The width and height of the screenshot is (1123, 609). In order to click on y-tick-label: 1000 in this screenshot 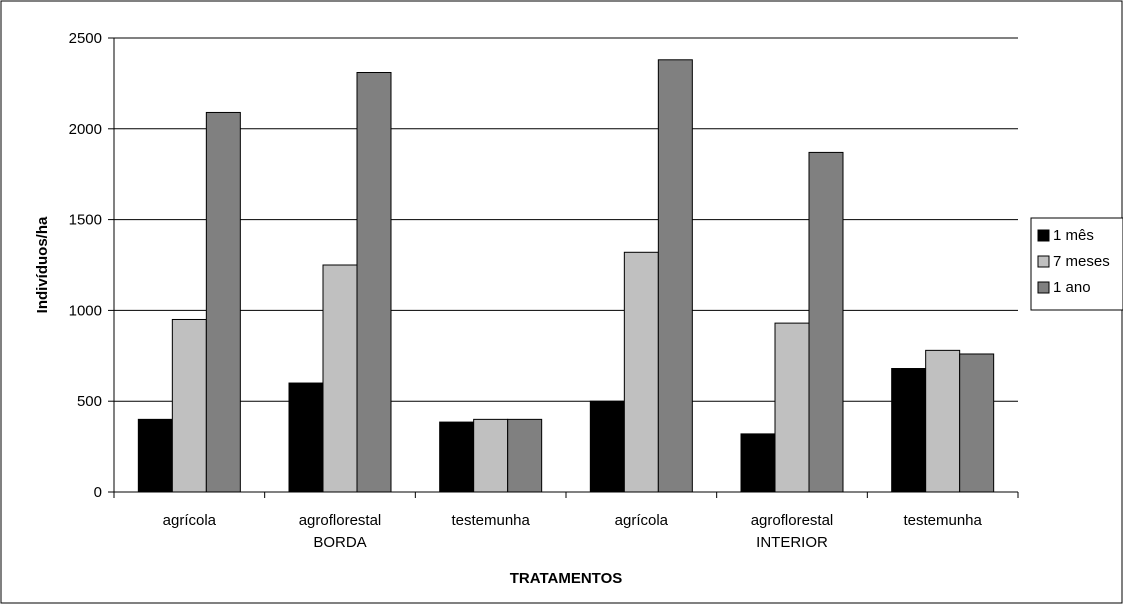, I will do `click(85, 310)`.